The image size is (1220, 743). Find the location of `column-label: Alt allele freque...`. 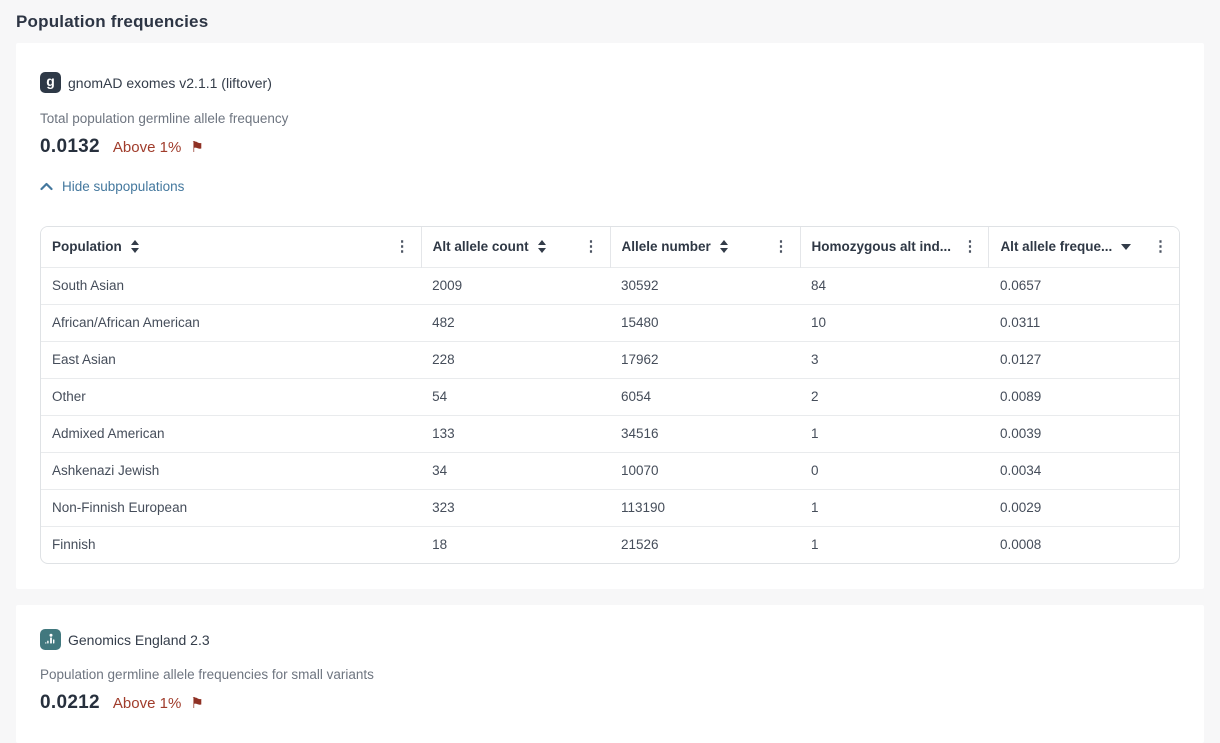

column-label: Alt allele freque... is located at coordinates (1056, 247).